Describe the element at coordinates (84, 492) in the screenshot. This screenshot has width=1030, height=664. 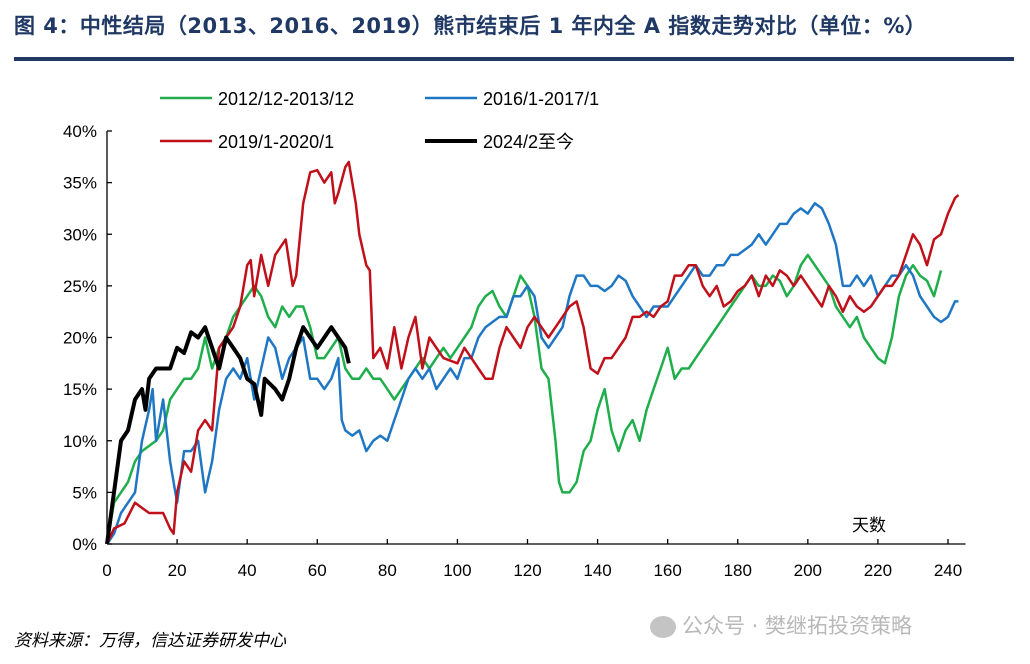
I see `y-tick-label: 5%` at that location.